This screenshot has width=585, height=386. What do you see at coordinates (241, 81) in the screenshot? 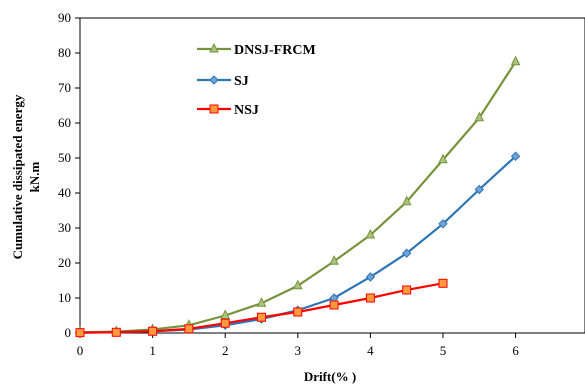
I see `legend-label: SJ` at bounding box center [241, 81].